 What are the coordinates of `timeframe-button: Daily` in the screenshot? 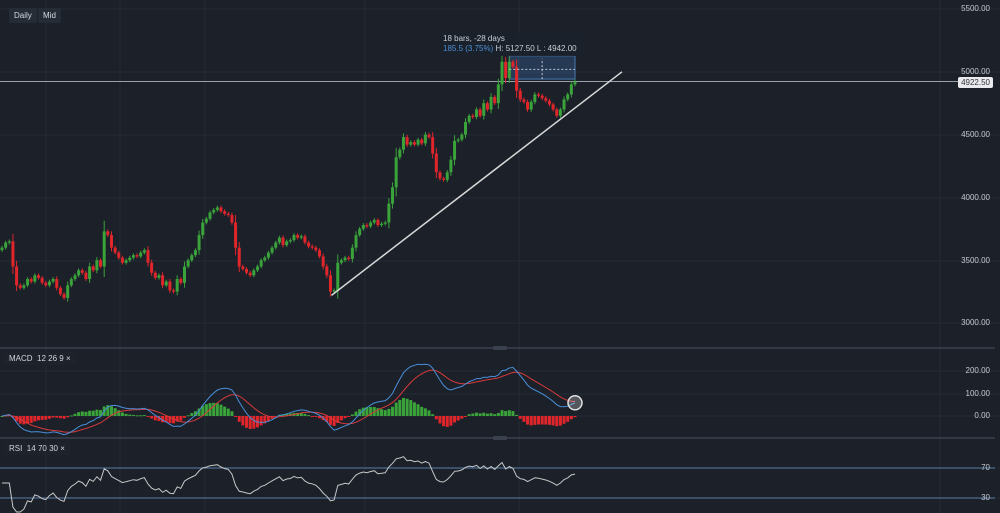 It's located at (23, 15).